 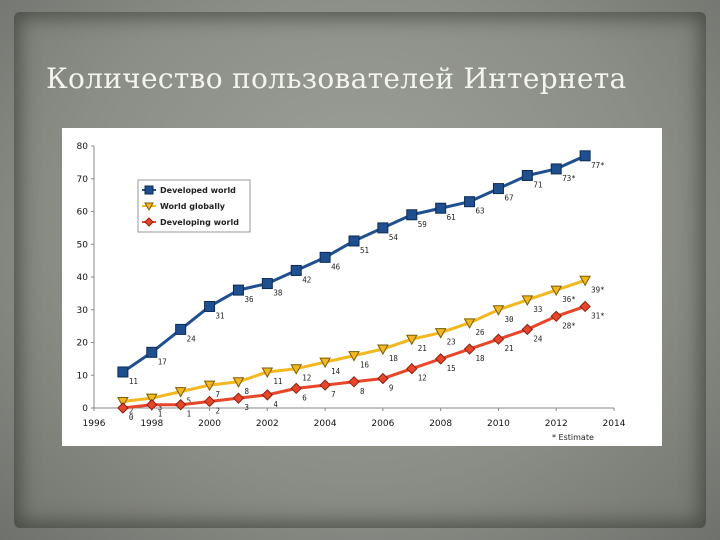 I want to click on data-label: 18, so click(x=394, y=358).